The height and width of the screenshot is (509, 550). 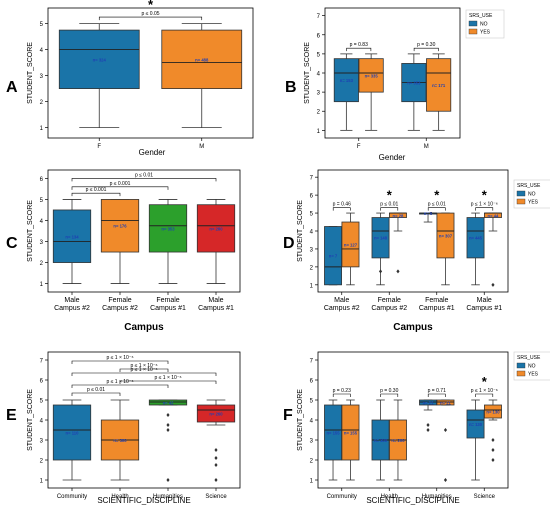 I want to click on n-label: n= 324, so click(x=100, y=59).